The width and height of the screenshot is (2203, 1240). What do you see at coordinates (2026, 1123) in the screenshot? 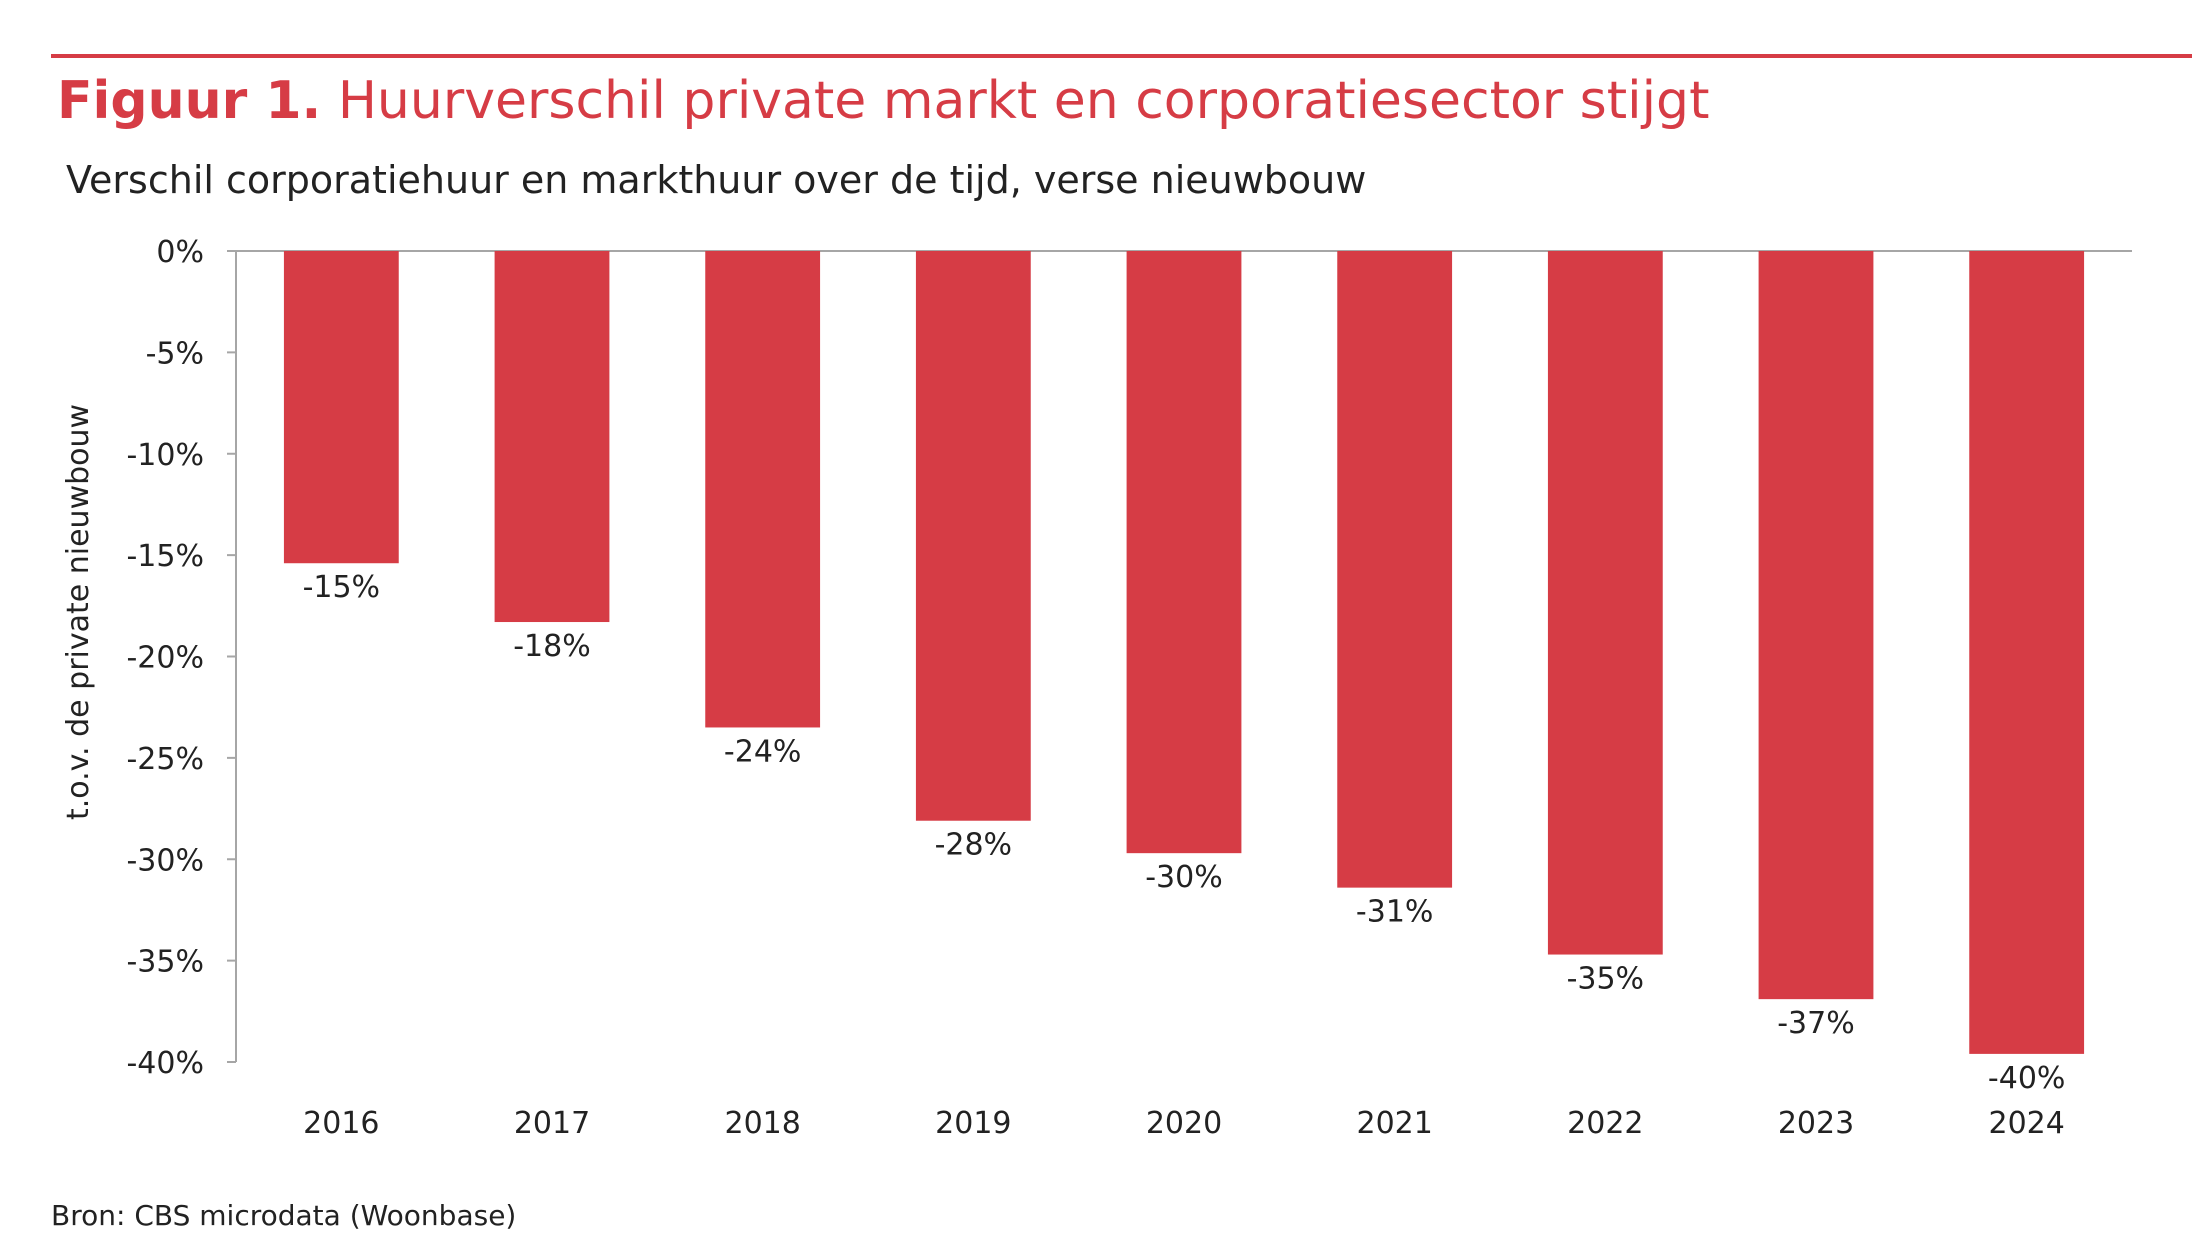
I see `x-tick-label-2024: 2024` at bounding box center [2026, 1123].